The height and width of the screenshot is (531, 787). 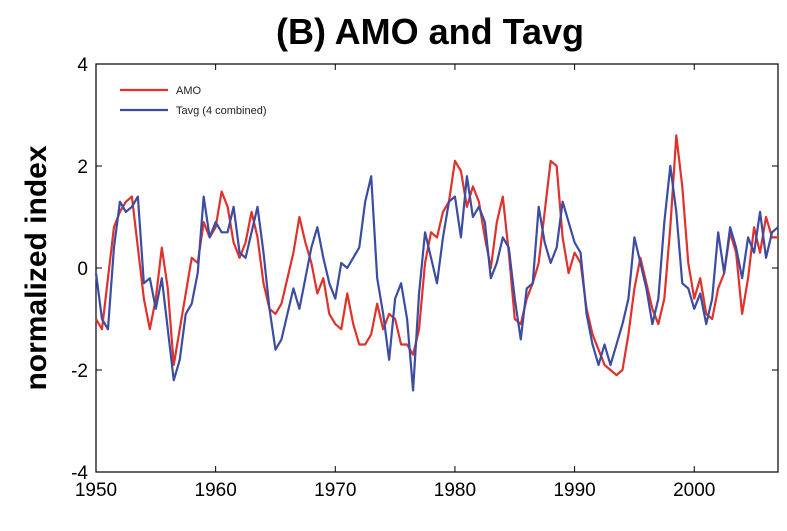 What do you see at coordinates (79, 371) in the screenshot?
I see `y-tick-label: -2` at bounding box center [79, 371].